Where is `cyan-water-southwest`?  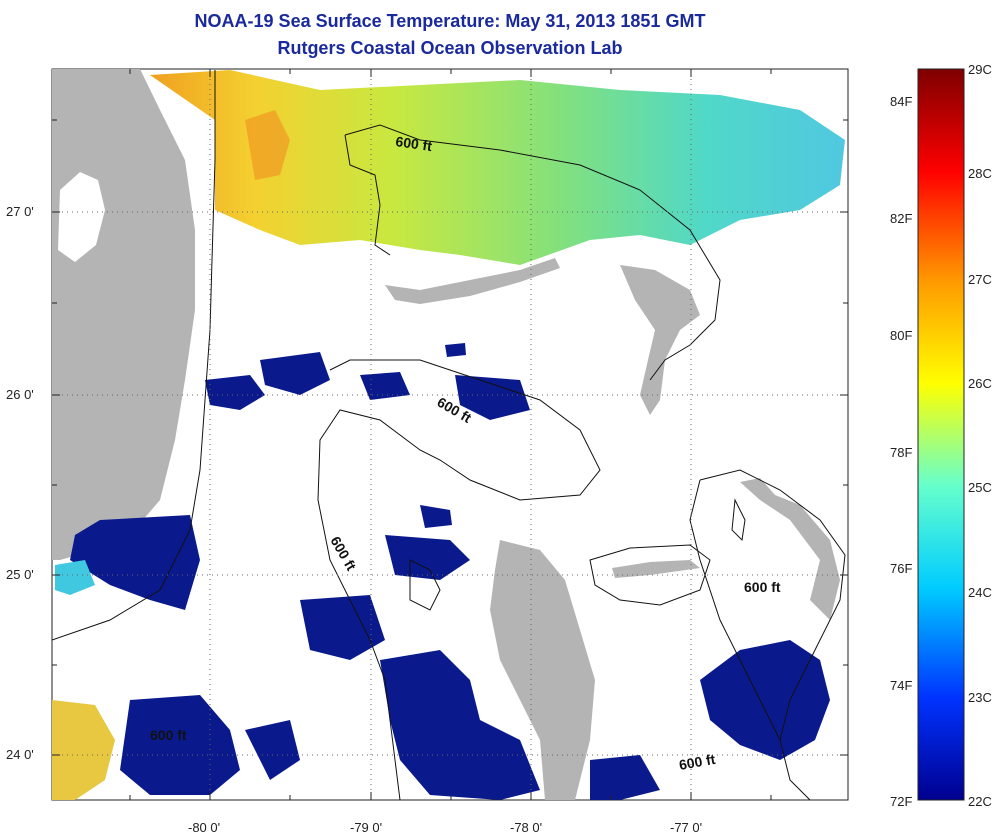
cyan-water-southwest is located at coordinates (75, 577).